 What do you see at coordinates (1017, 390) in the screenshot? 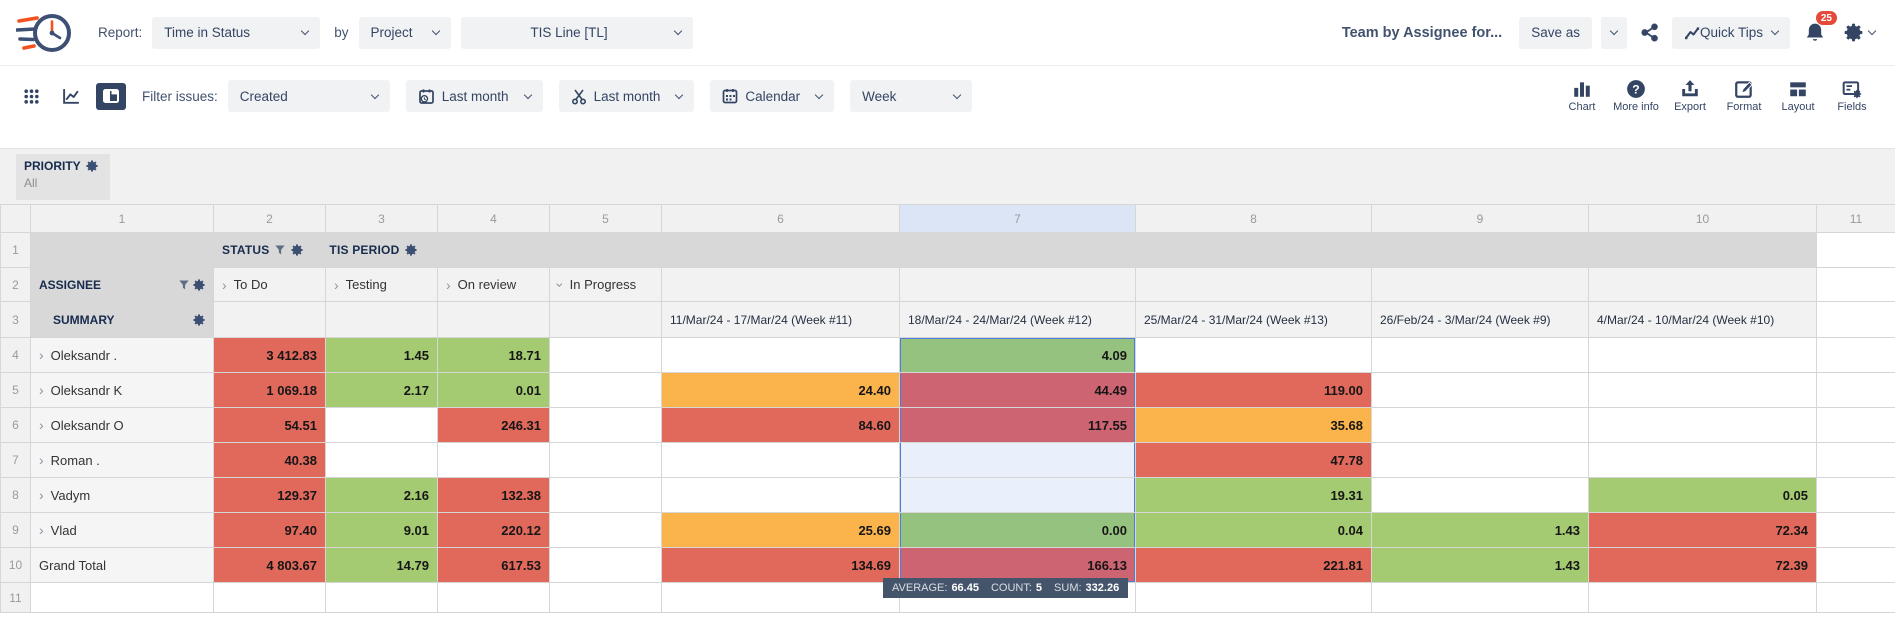
I see `value-cell: 44.49` at bounding box center [1017, 390].